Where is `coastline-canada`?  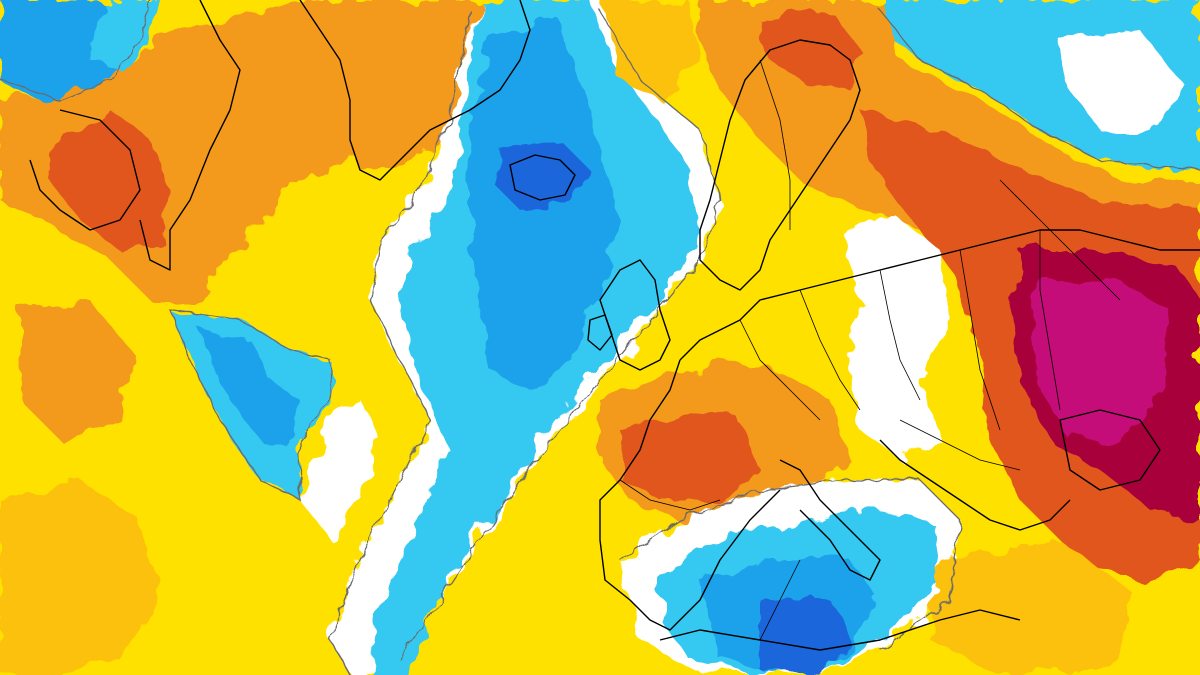
coastline-canada is located at coordinates (85, 170).